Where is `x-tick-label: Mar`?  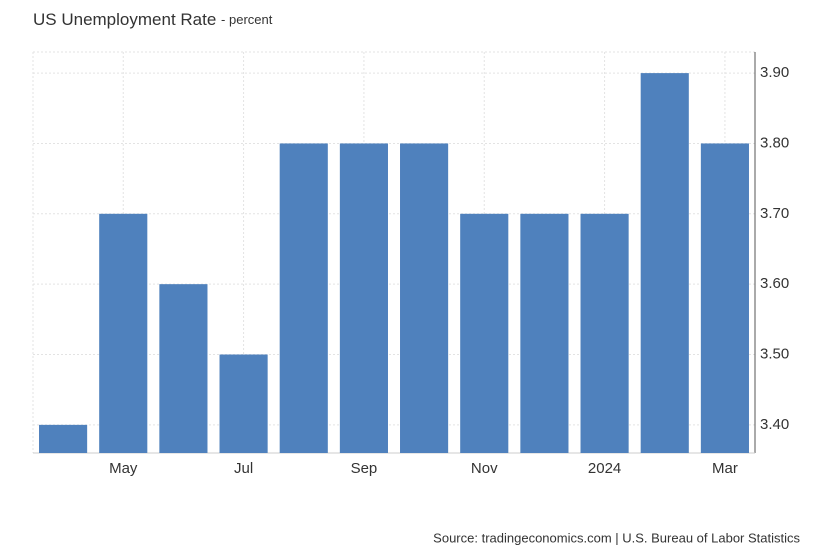 x-tick-label: Mar is located at coordinates (725, 468).